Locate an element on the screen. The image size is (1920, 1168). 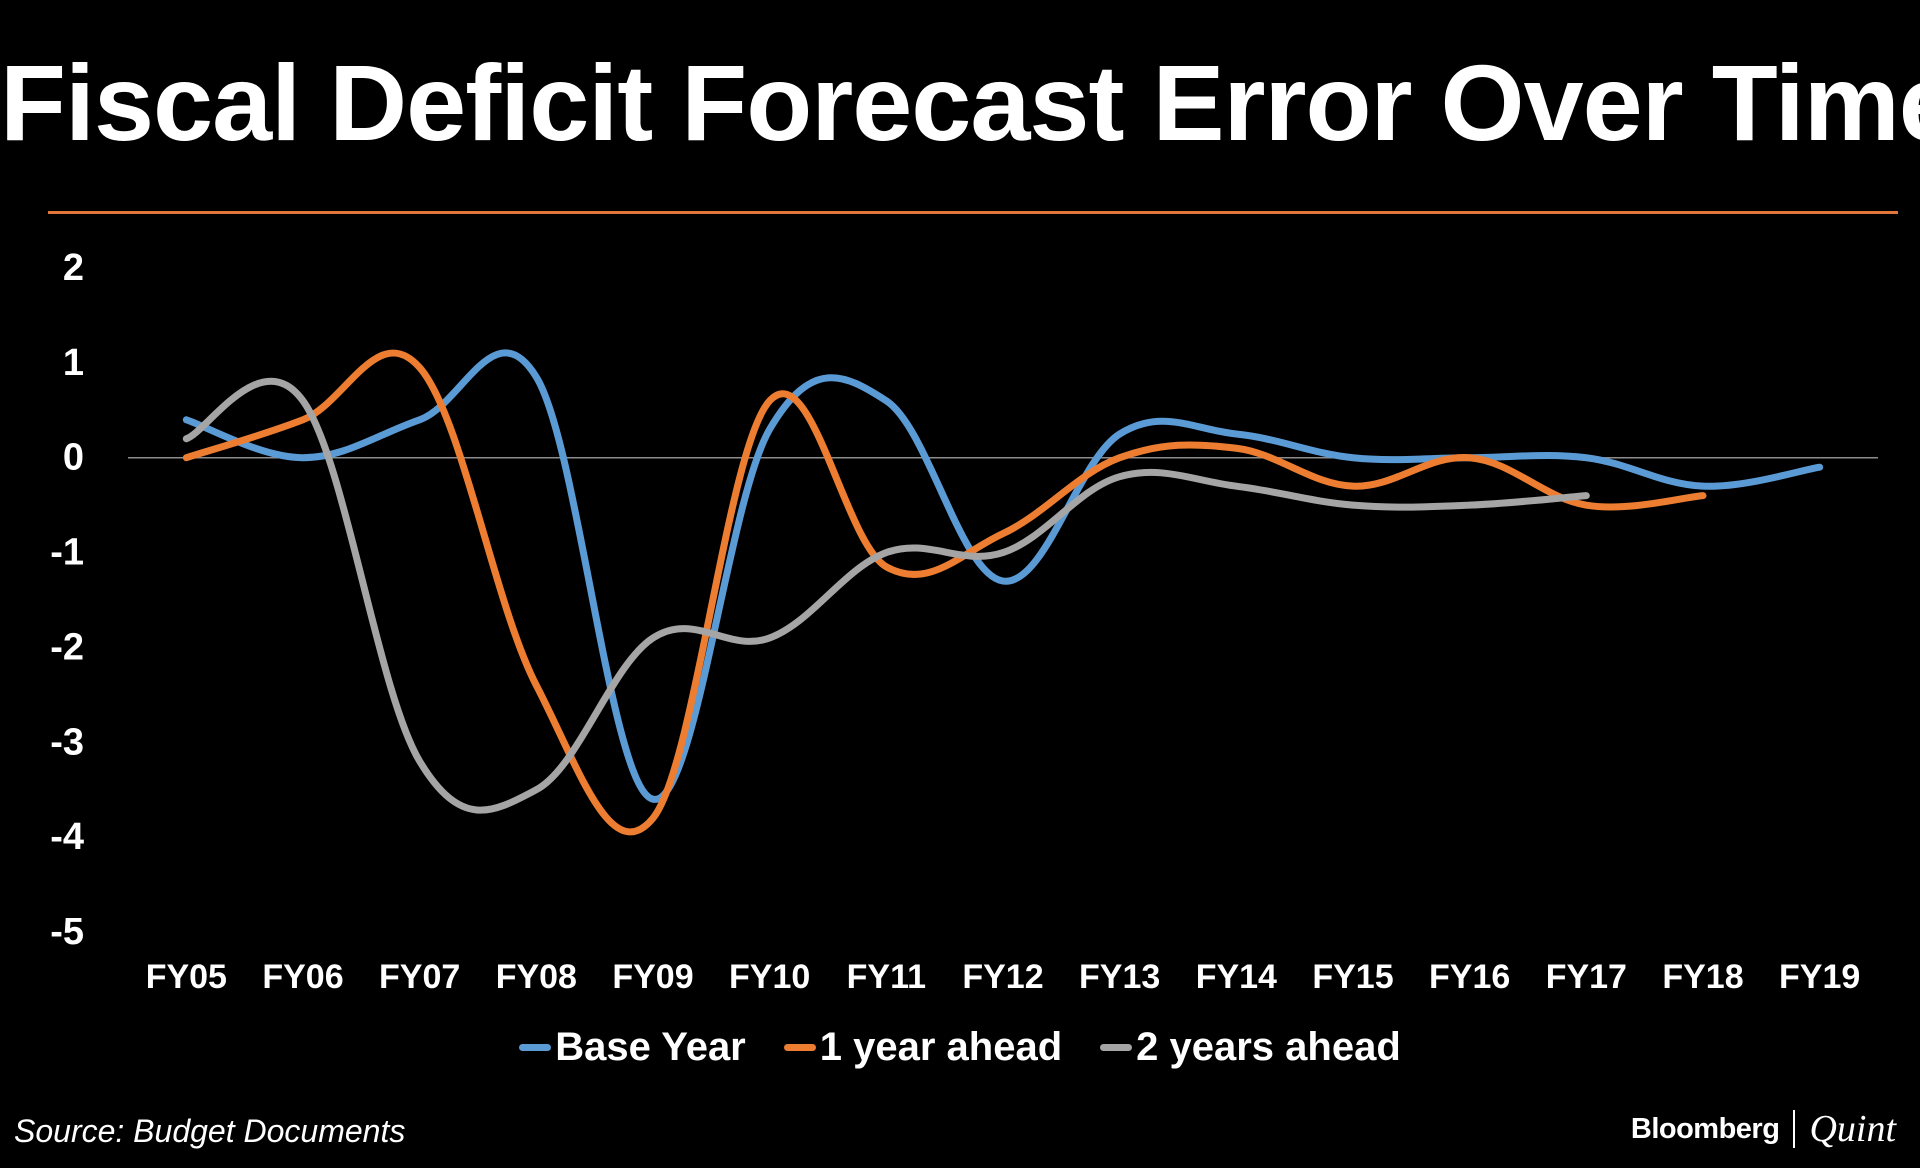
x-tick-label: FY15 is located at coordinates (1352, 977).